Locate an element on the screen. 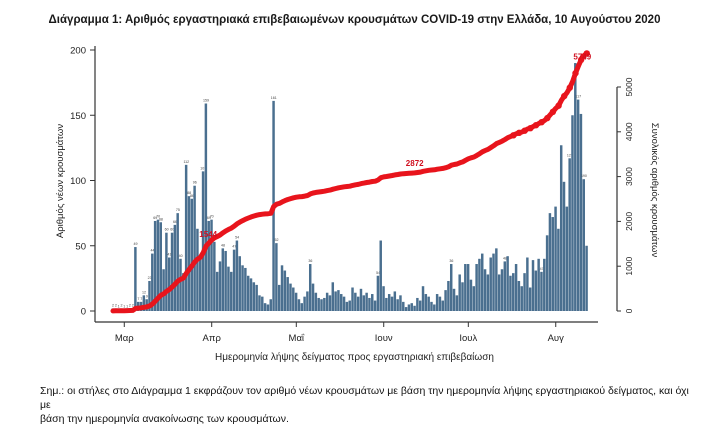 This screenshot has width=709, height=426. bar-label: 48 is located at coordinates (223, 245).